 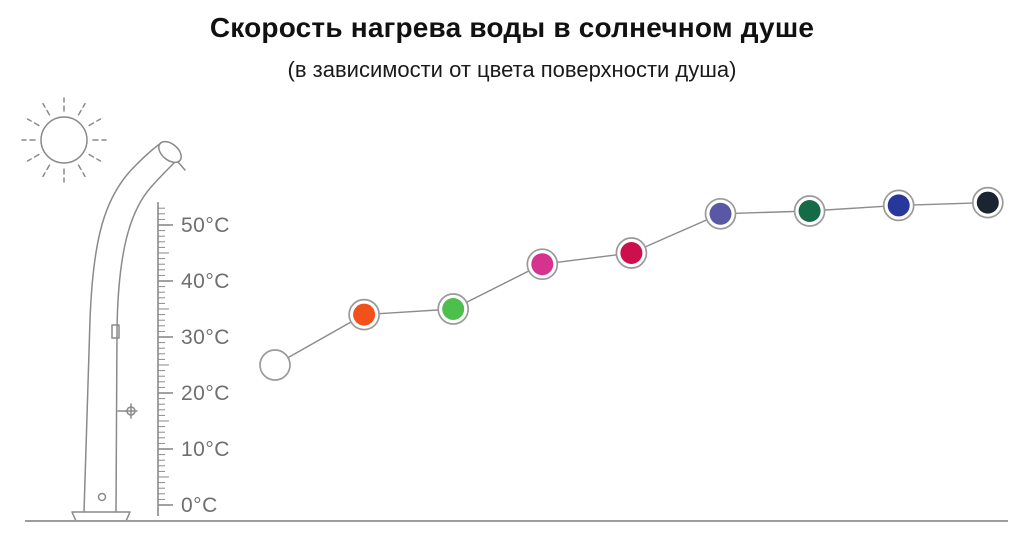 I want to click on data-point-dark-green, so click(x=809, y=211).